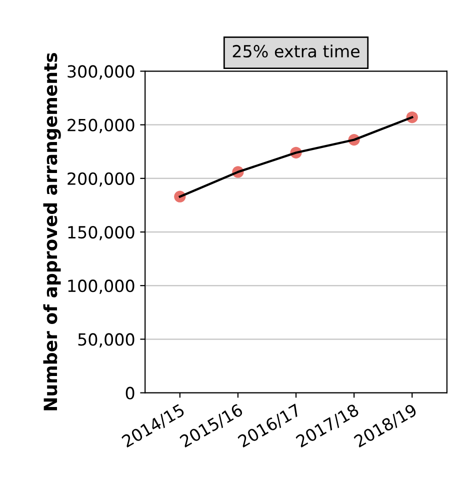 The image size is (468, 491). Describe the element at coordinates (52, 231) in the screenshot. I see `y-axis-title: Number of approved arrangements` at that location.